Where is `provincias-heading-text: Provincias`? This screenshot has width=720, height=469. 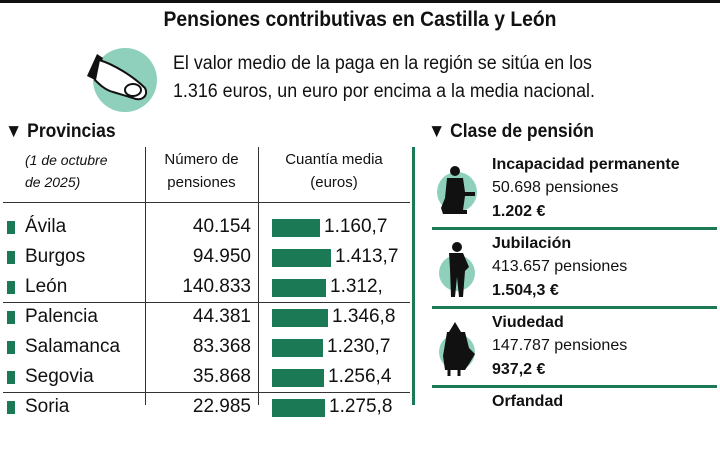 provincias-heading-text: Provincias is located at coordinates (71, 131).